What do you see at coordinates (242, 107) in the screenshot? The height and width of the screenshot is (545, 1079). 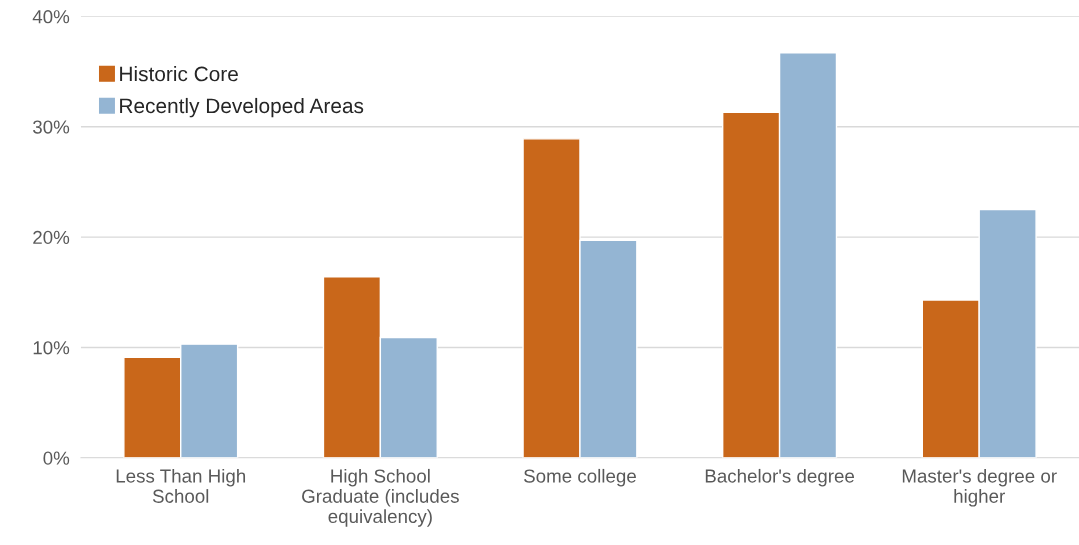 I see `legend-label: Recently Developed Areas` at bounding box center [242, 107].